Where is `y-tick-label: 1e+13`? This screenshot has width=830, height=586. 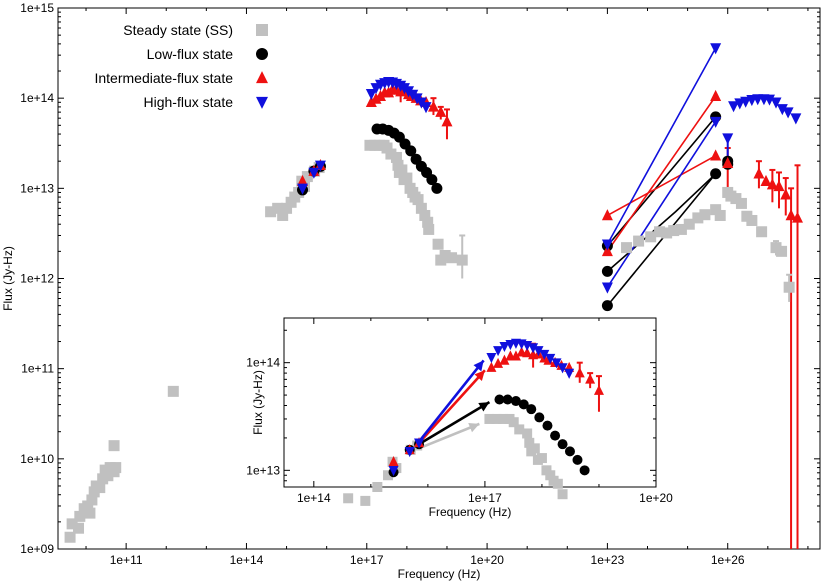 y-tick-label: 1e+13 is located at coordinates (263, 470).